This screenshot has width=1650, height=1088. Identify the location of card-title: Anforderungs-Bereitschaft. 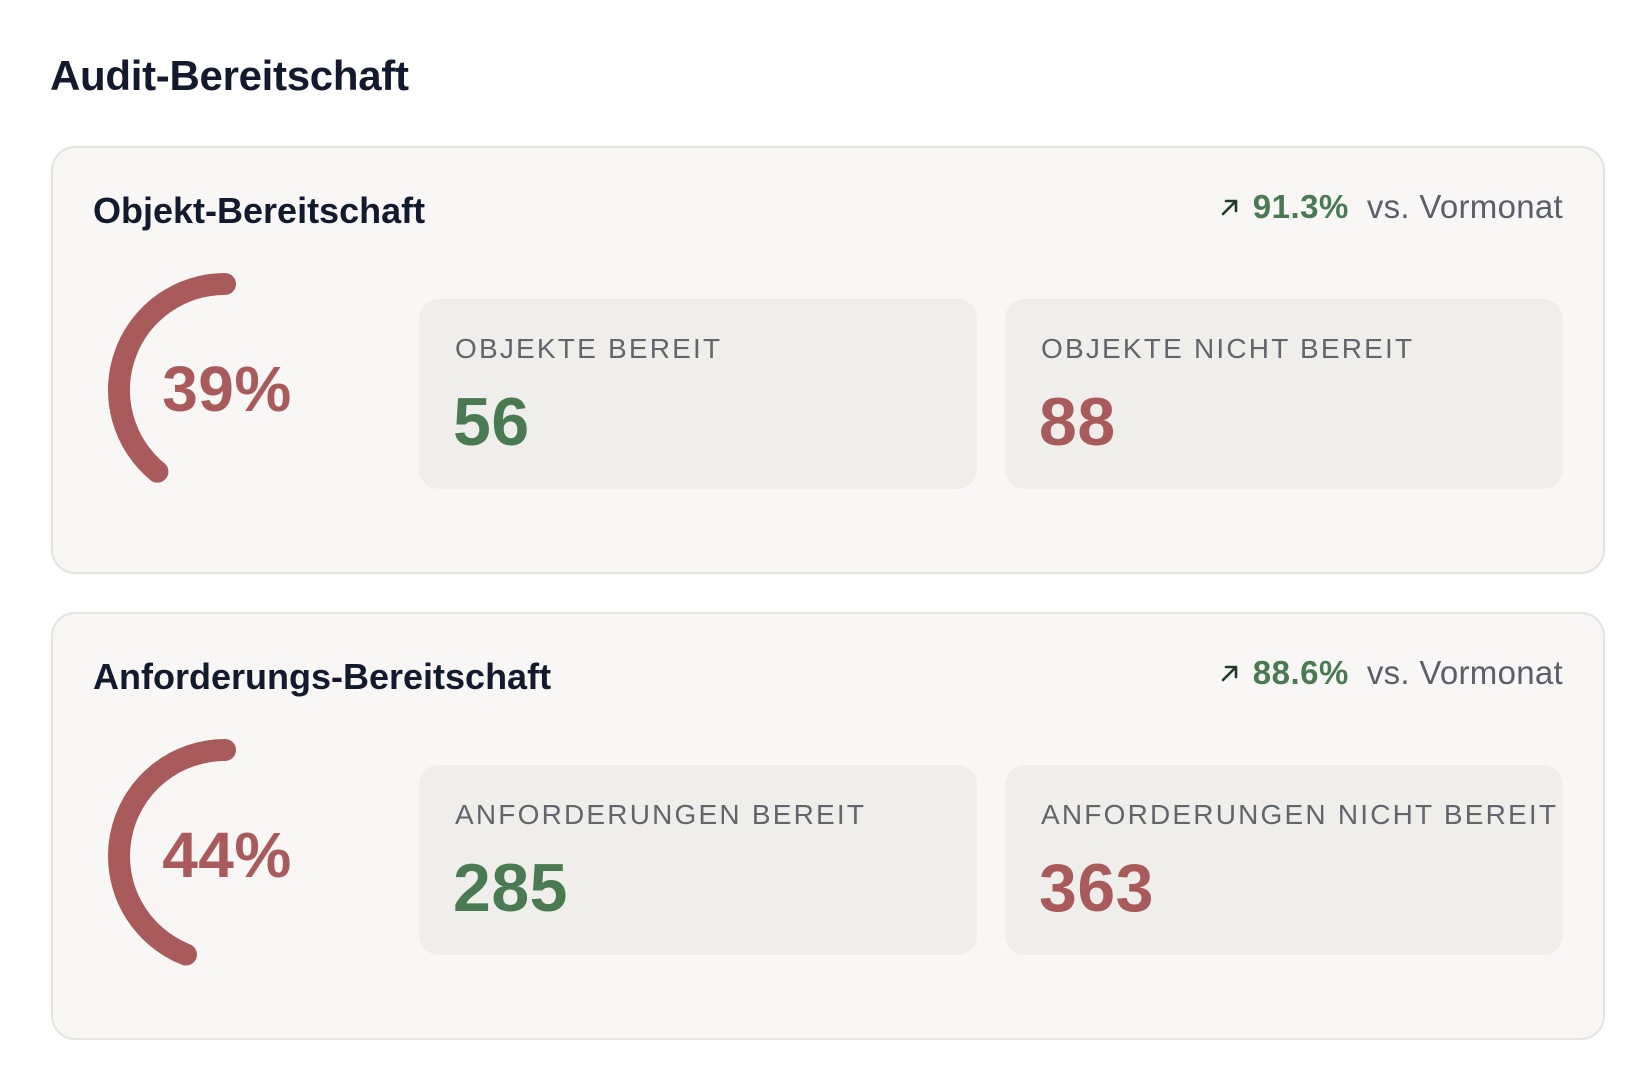
(322, 676).